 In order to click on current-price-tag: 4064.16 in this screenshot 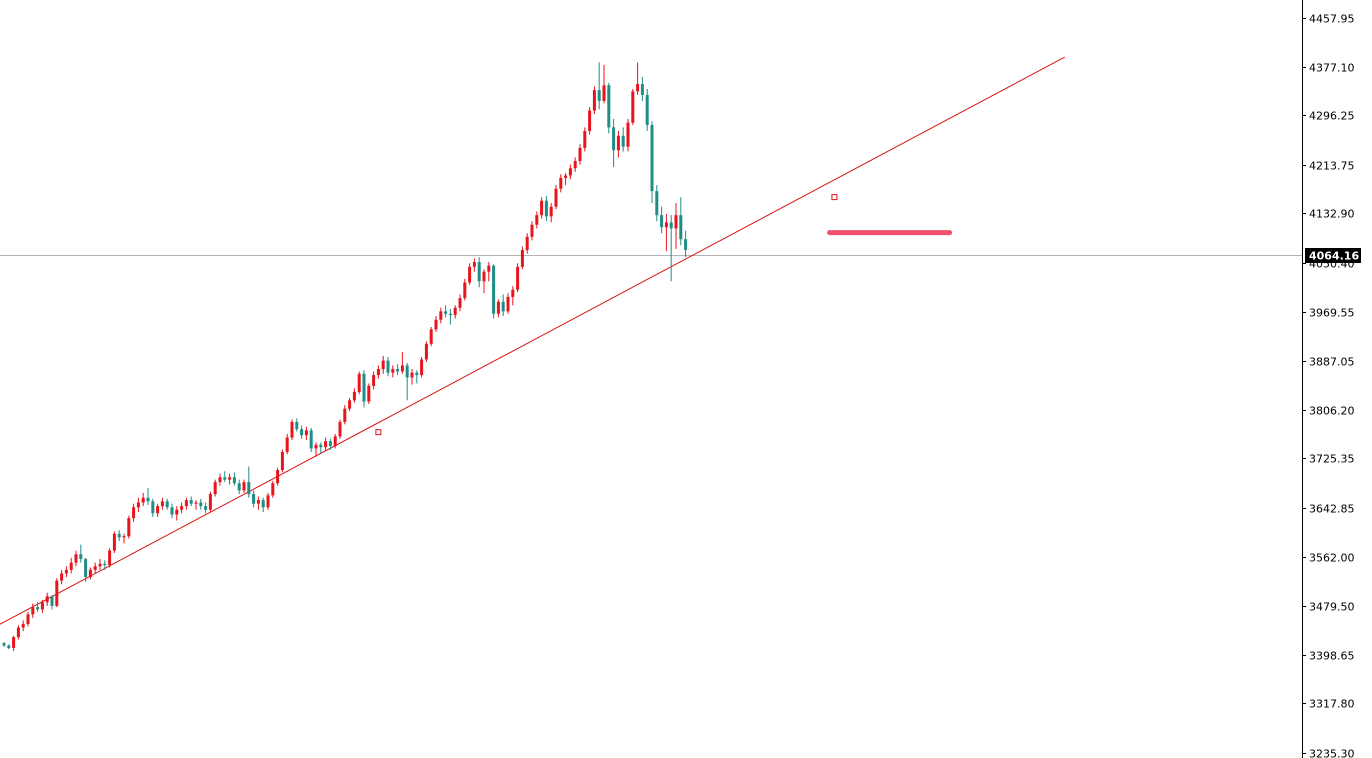, I will do `click(1333, 255)`.